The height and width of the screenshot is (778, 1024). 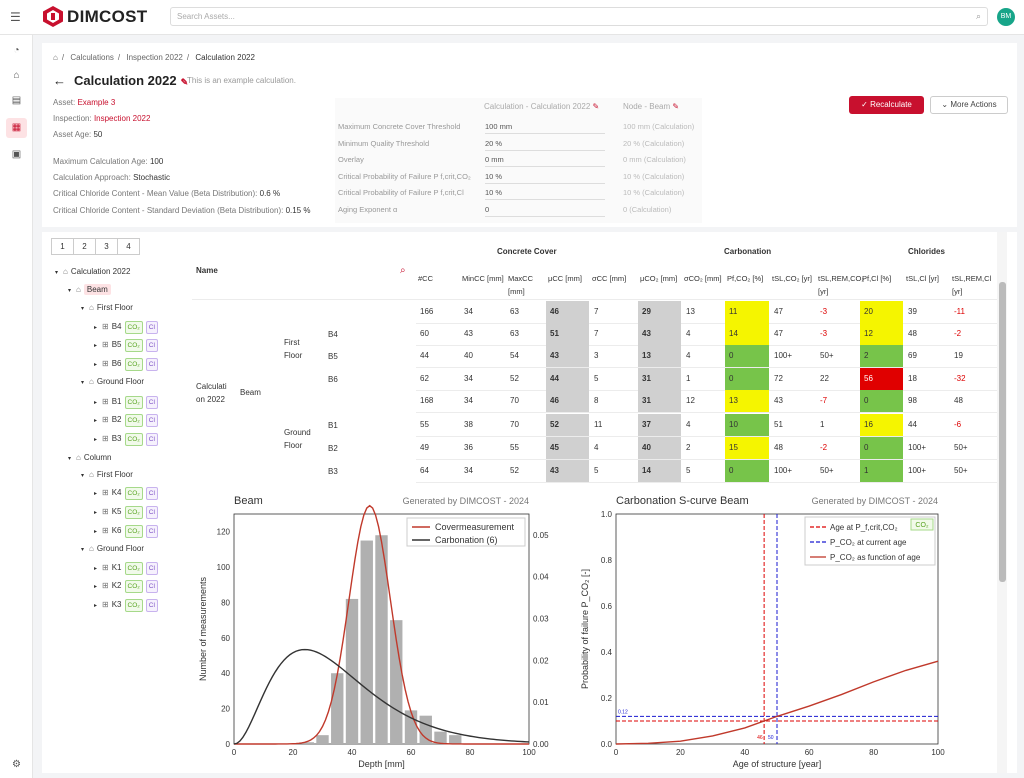 I want to click on tree-node: ▾ ⌂ Calculation 2022, so click(x=92, y=272).